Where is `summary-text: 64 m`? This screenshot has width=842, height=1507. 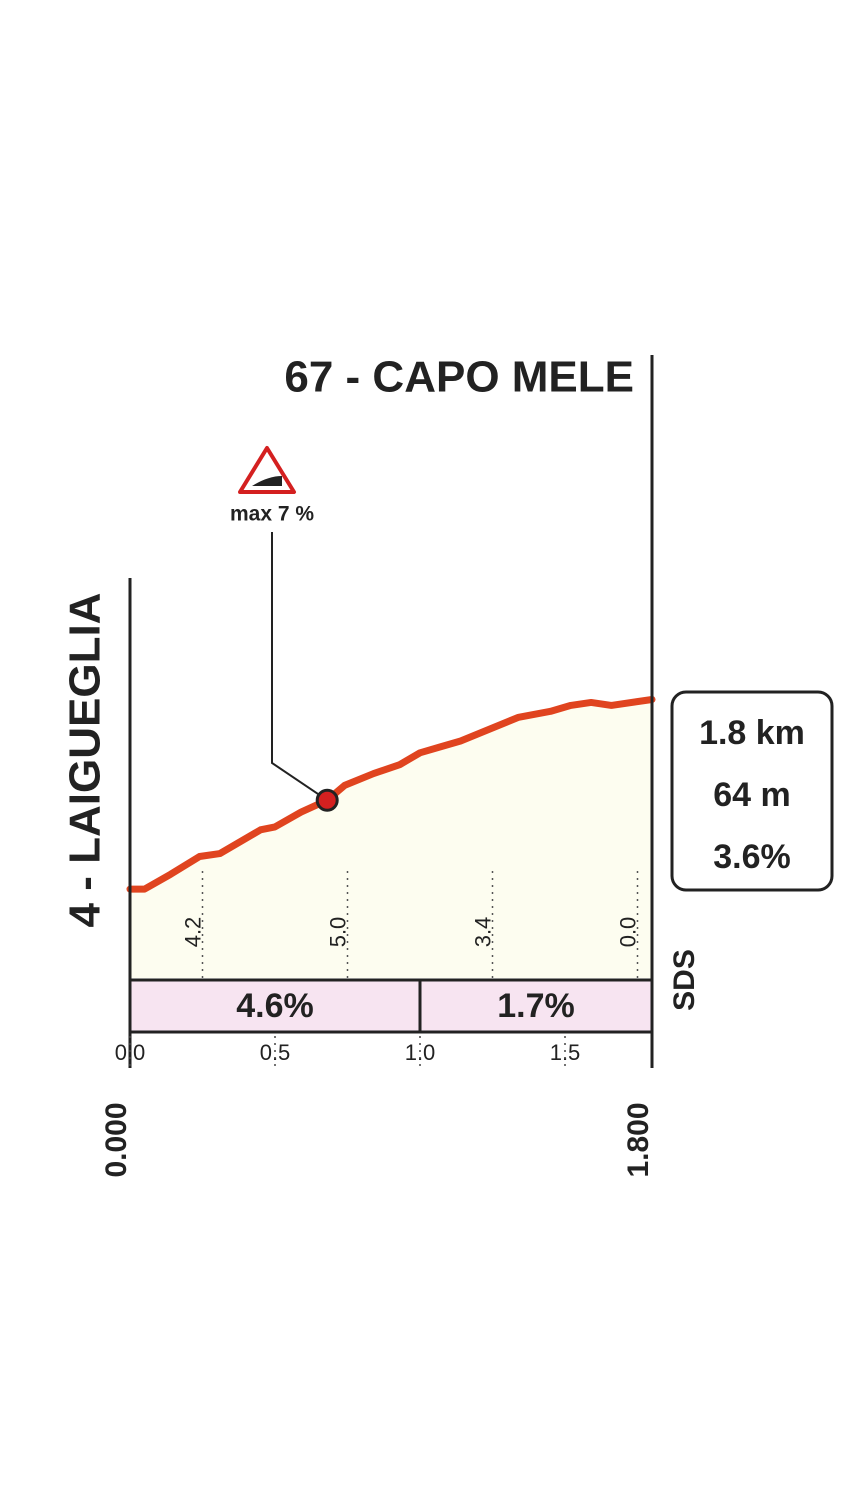 summary-text: 64 m is located at coordinates (752, 795).